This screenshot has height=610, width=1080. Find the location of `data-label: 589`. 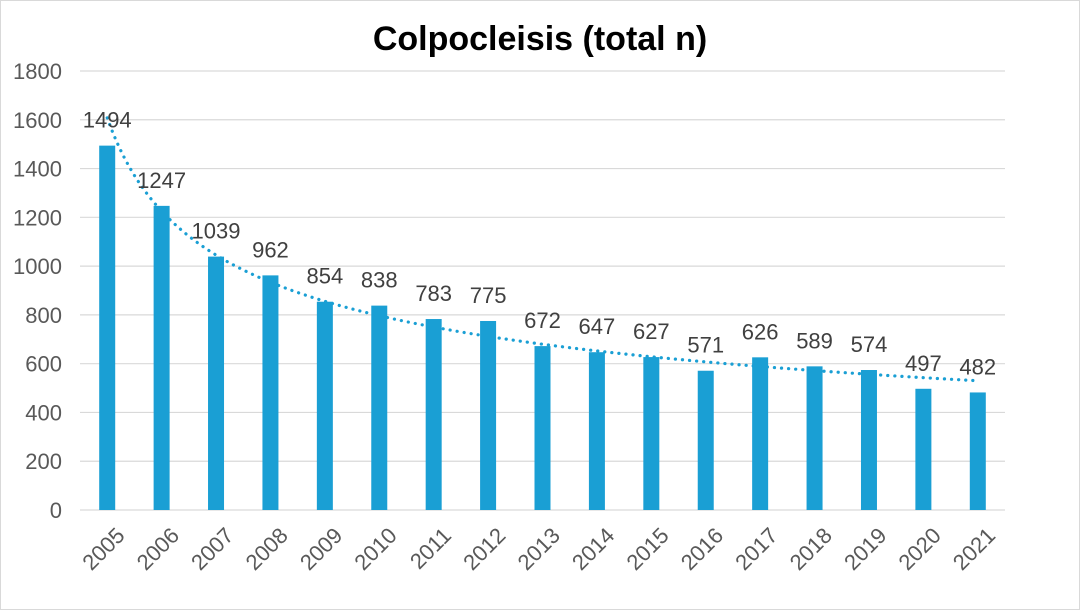

data-label: 589 is located at coordinates (814, 340).